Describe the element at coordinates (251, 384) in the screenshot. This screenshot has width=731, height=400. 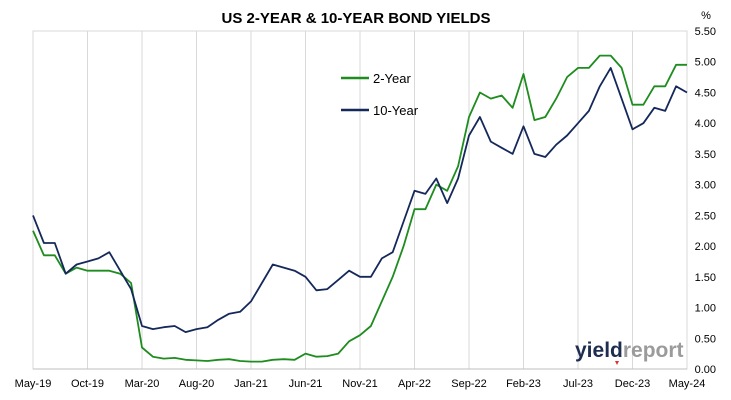
I see `x-tick-label: Jan-21` at that location.